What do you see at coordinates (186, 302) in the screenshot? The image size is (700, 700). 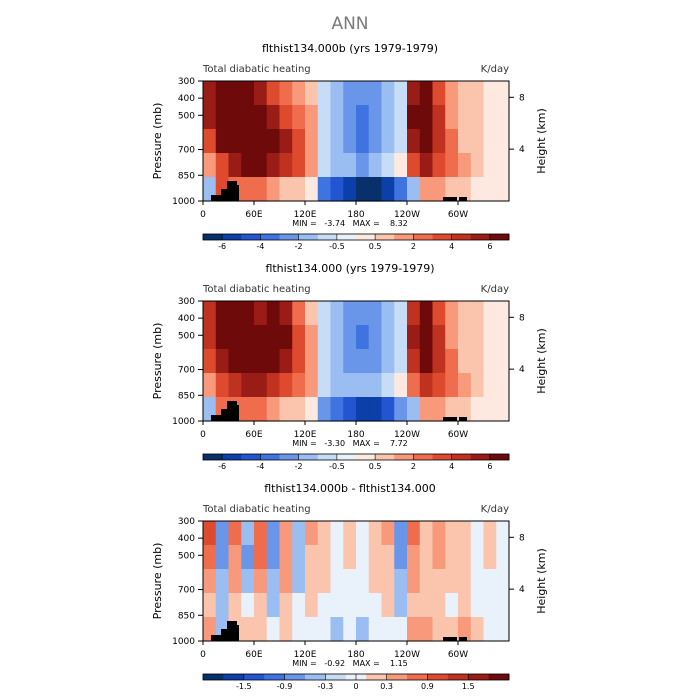 I see `y-tick-label: 300` at bounding box center [186, 302].